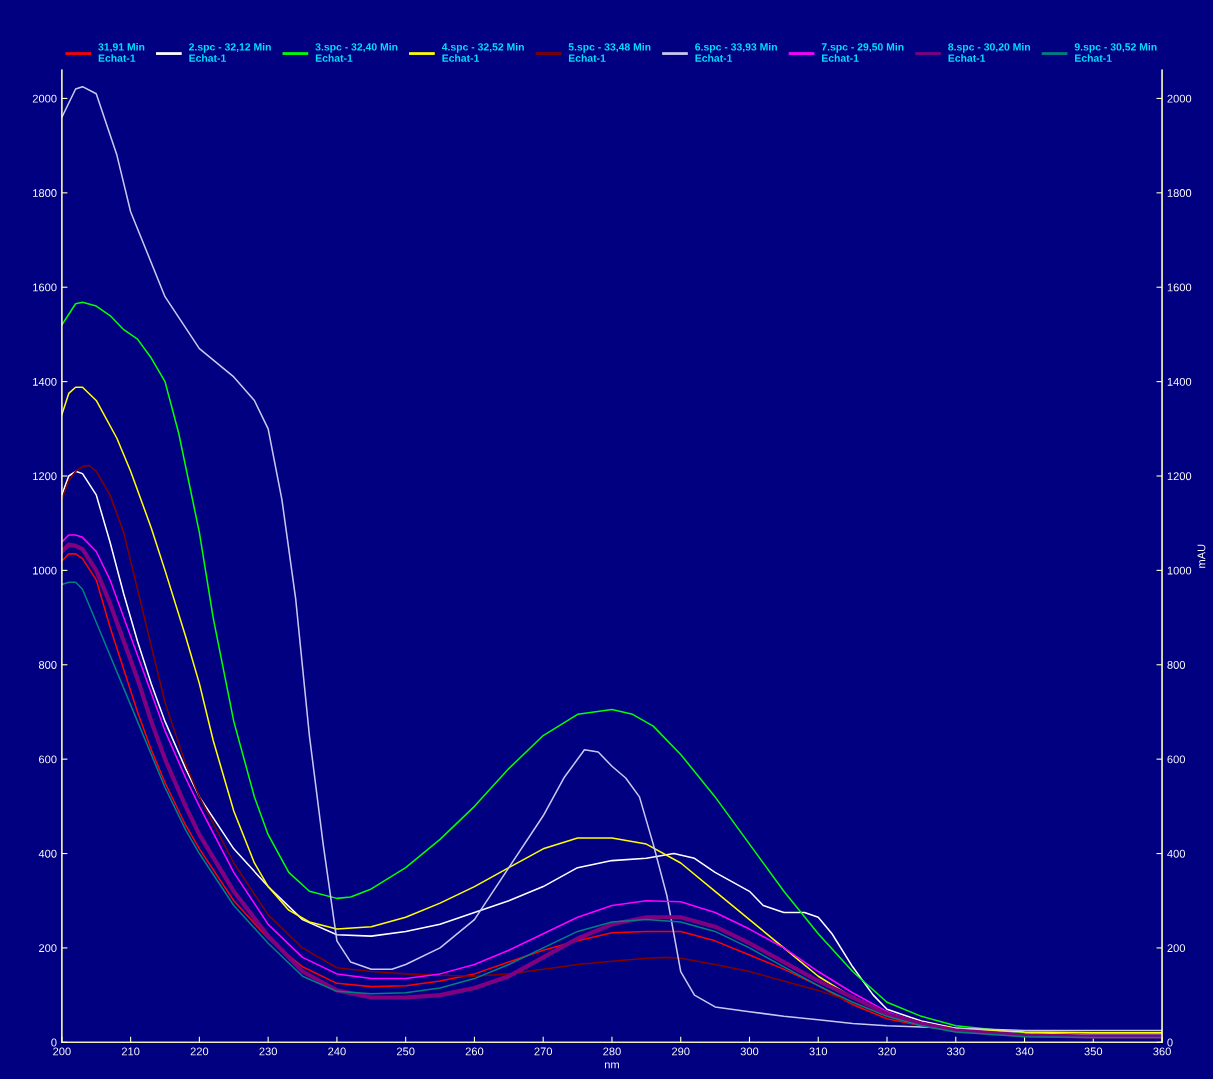  Describe the element at coordinates (62, 1051) in the screenshot. I see `x-tick-label: 200` at that location.